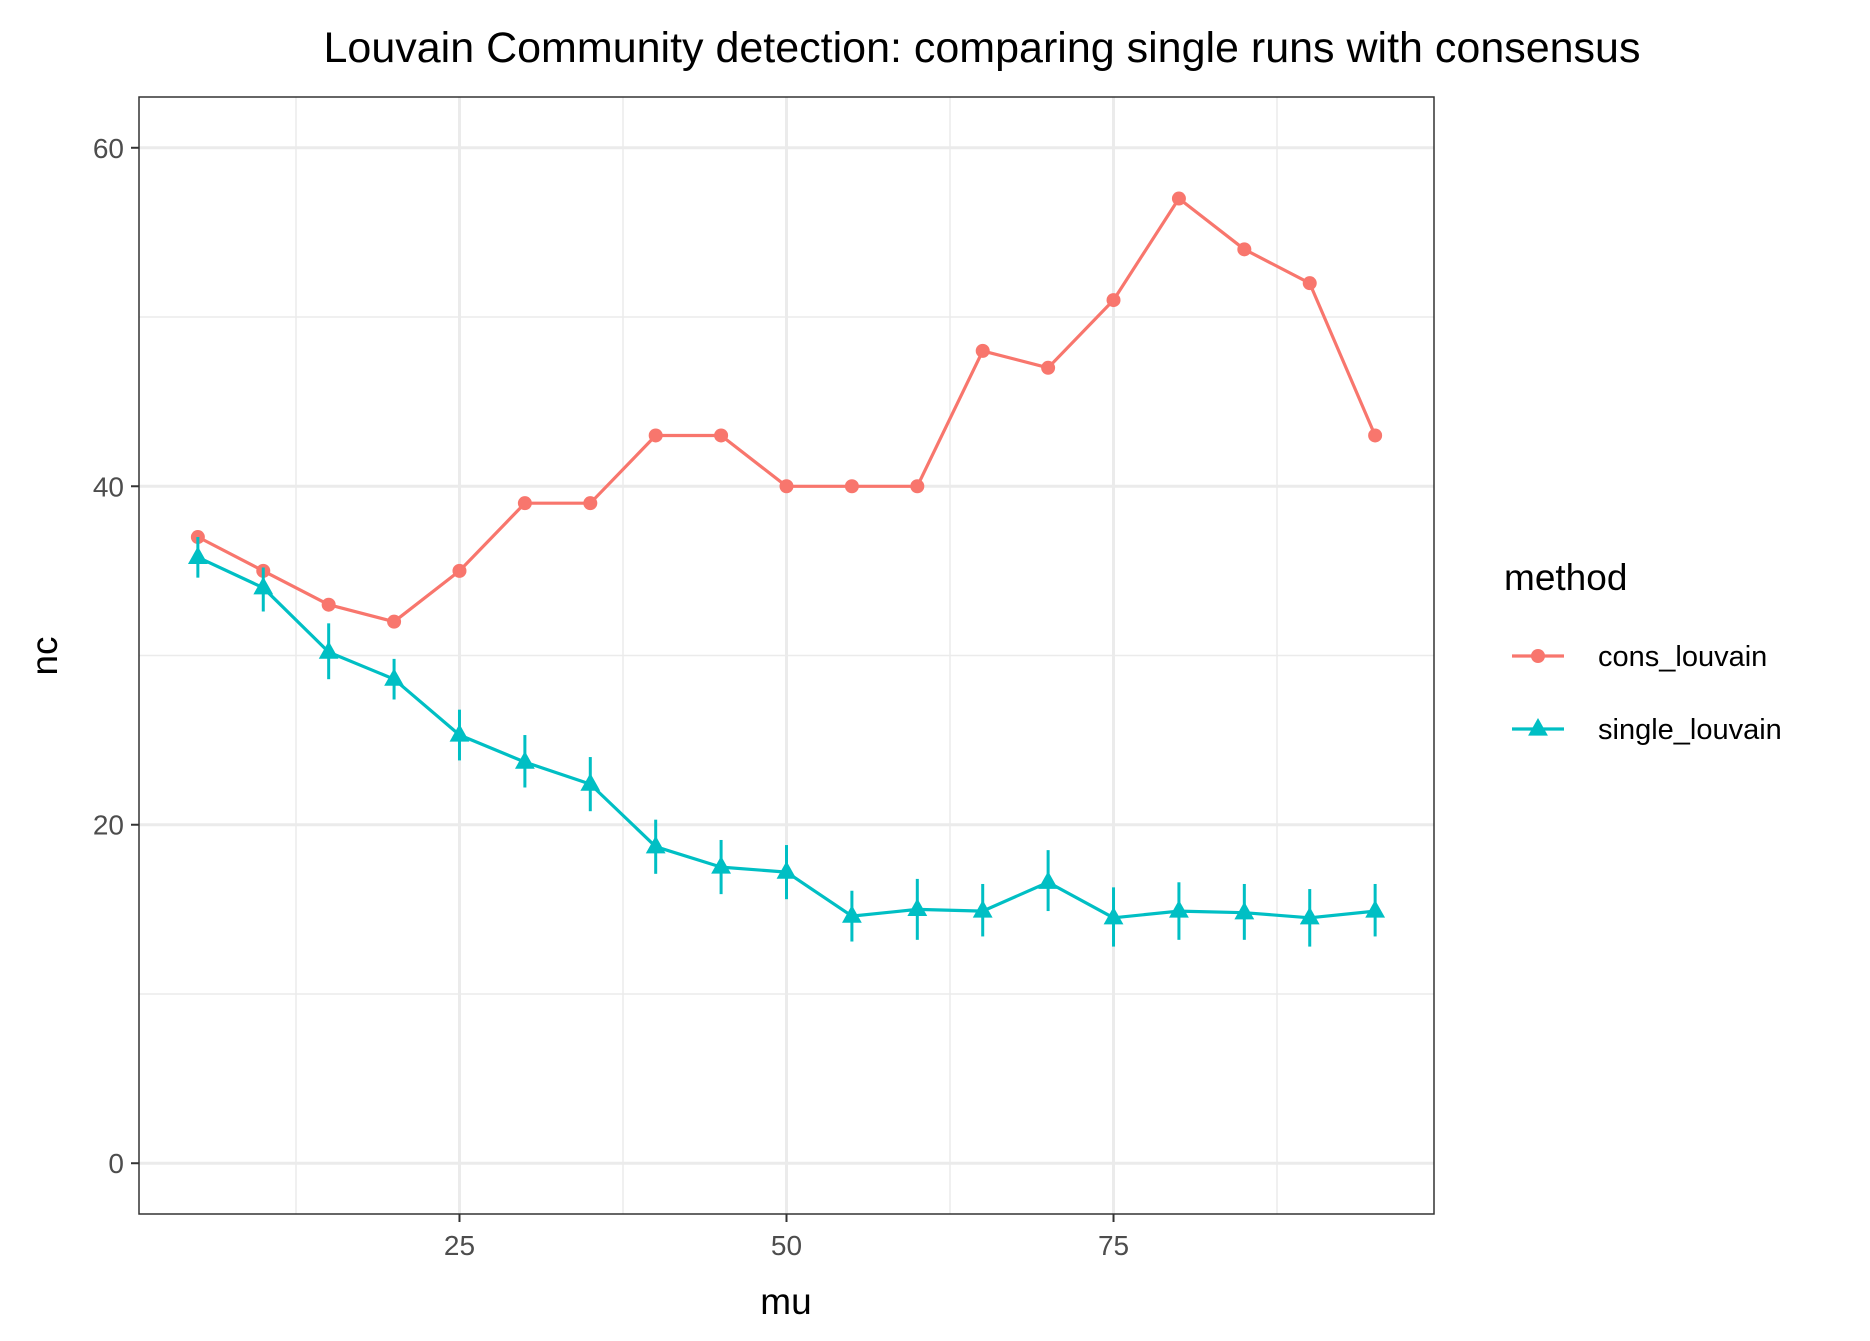 The height and width of the screenshot is (1341, 1870). I want to click on y-axis: 0 20 40 60, so click(116, 656).